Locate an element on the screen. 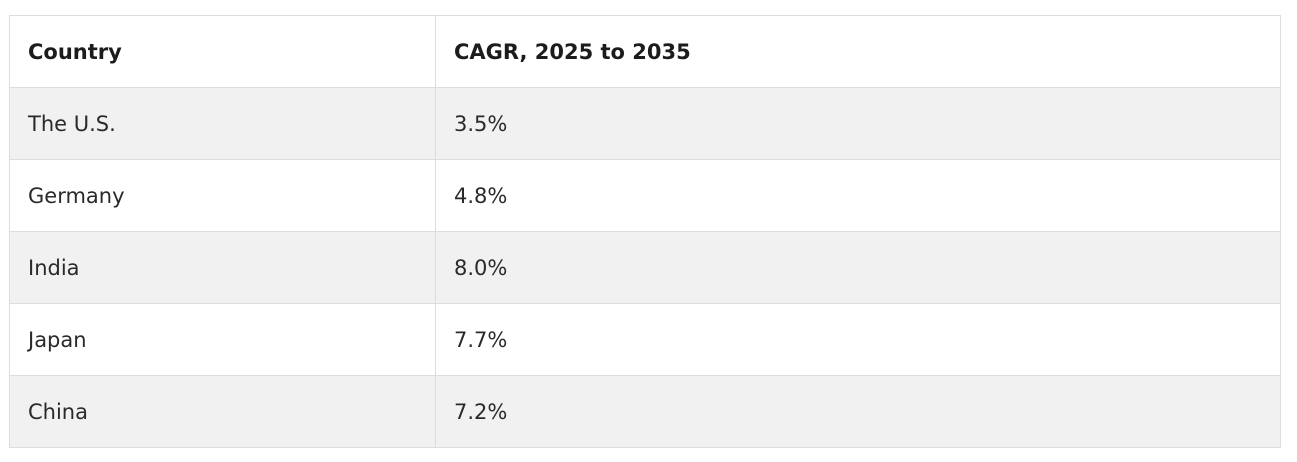  country-cell: India is located at coordinates (222, 267).